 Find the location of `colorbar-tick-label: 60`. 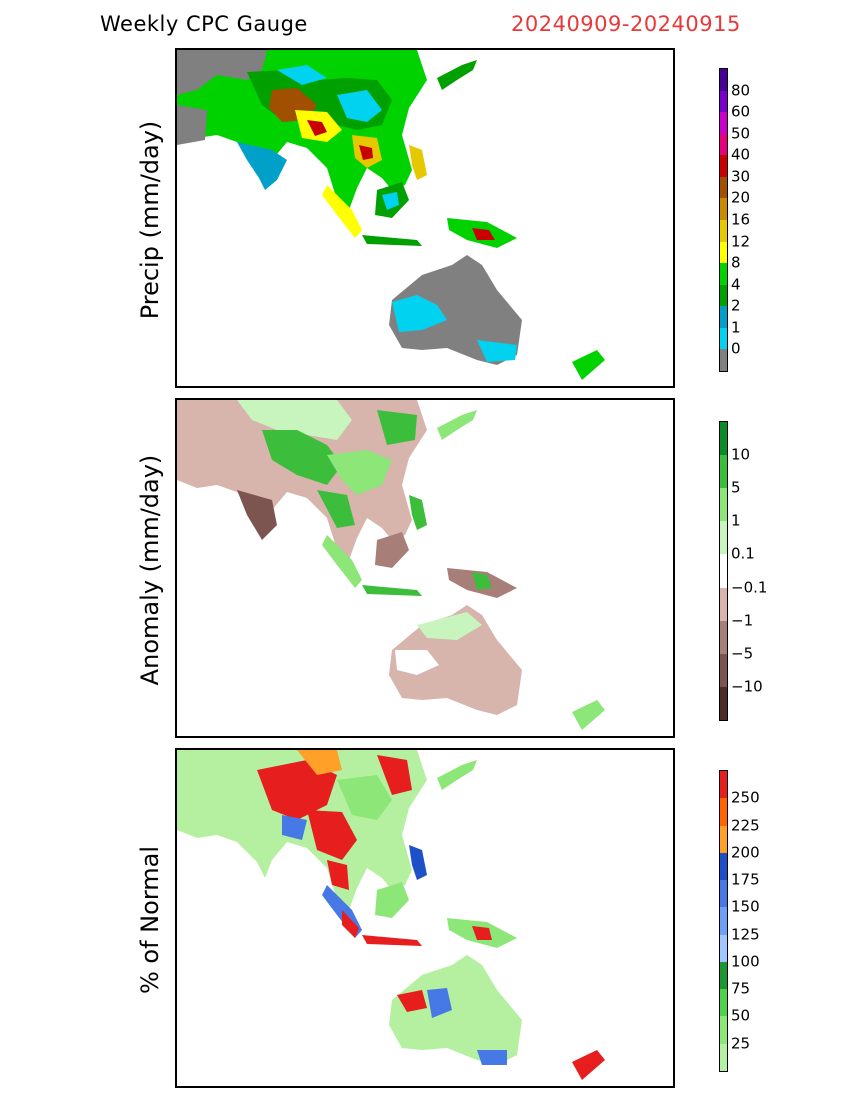

colorbar-tick-label: 60 is located at coordinates (741, 111).